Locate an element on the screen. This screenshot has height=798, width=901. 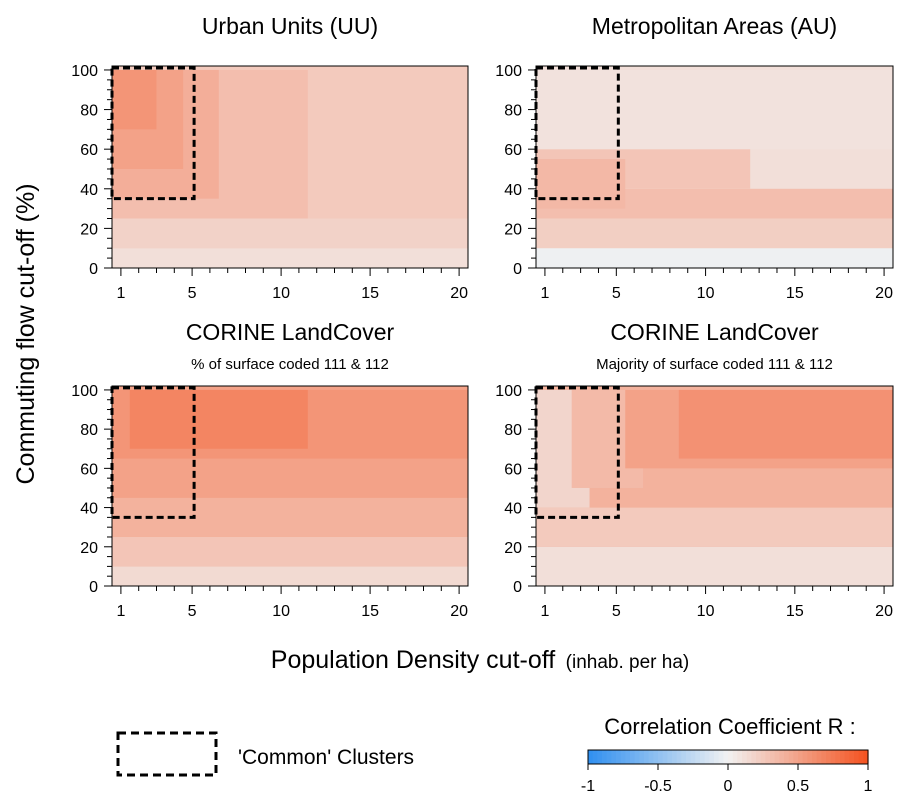
colorbar-tick-label: -0.5 is located at coordinates (658, 786).